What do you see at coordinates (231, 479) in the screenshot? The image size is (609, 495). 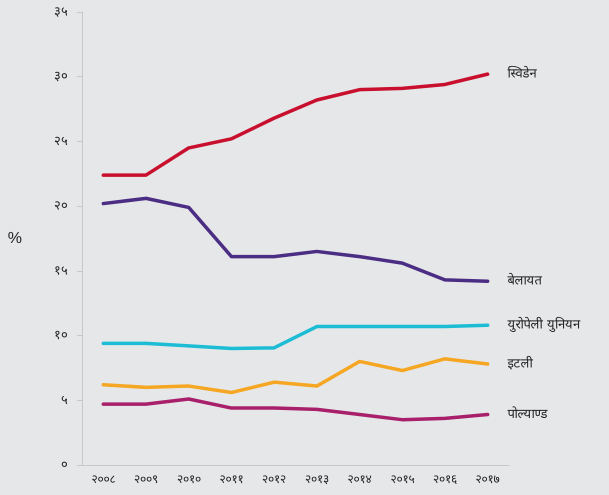 I see `x-tick-label: २०११` at bounding box center [231, 479].